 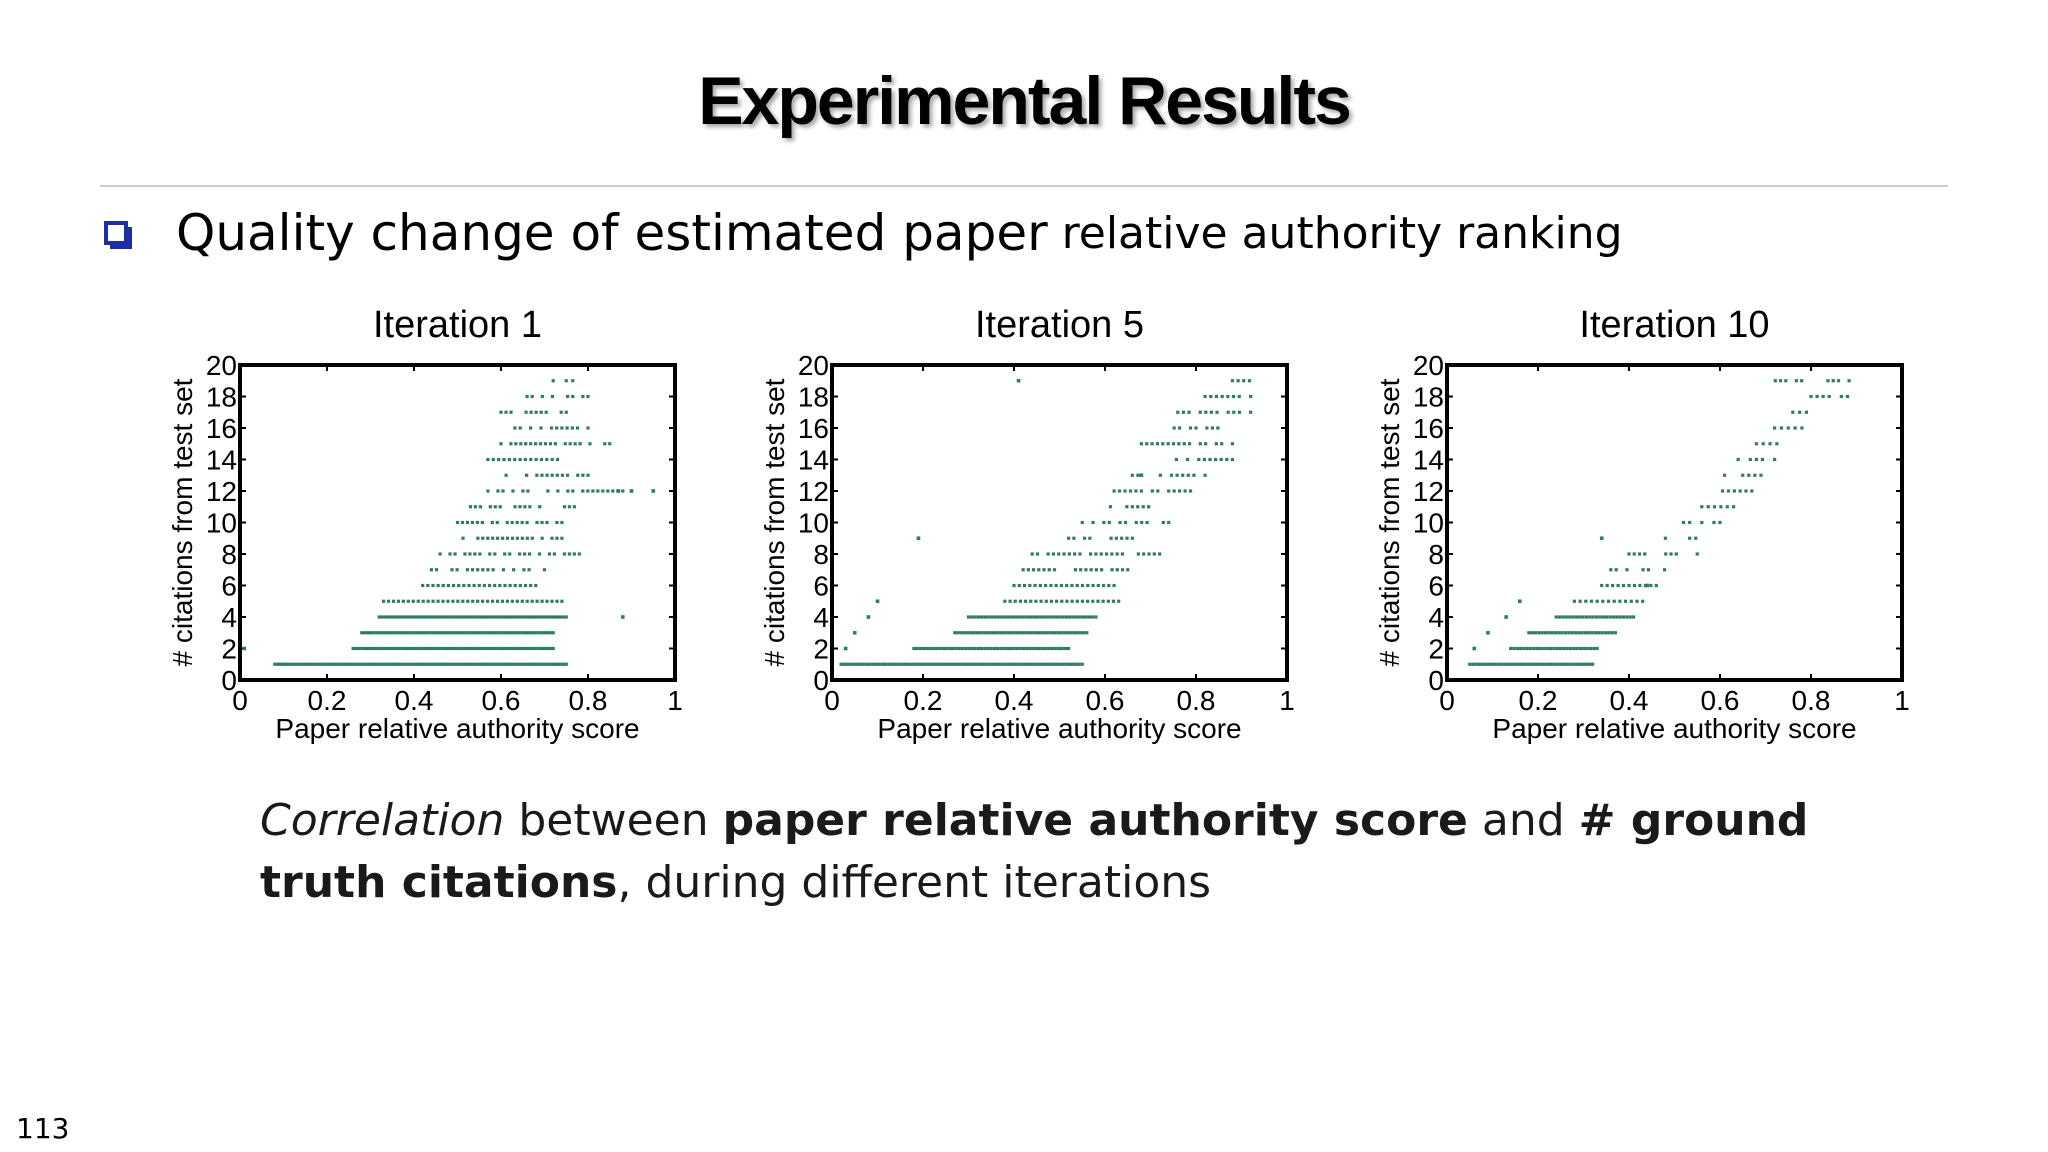 I want to click on checkbox-bullet-icon, so click(x=118, y=235).